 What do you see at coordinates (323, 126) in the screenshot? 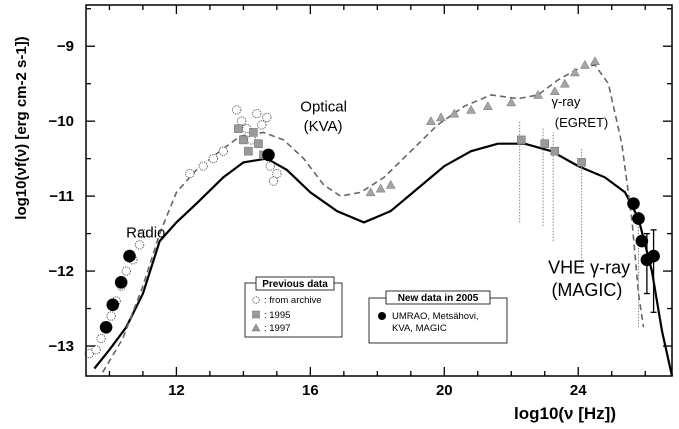
I see `annotation-label: (KVA)` at bounding box center [323, 126].